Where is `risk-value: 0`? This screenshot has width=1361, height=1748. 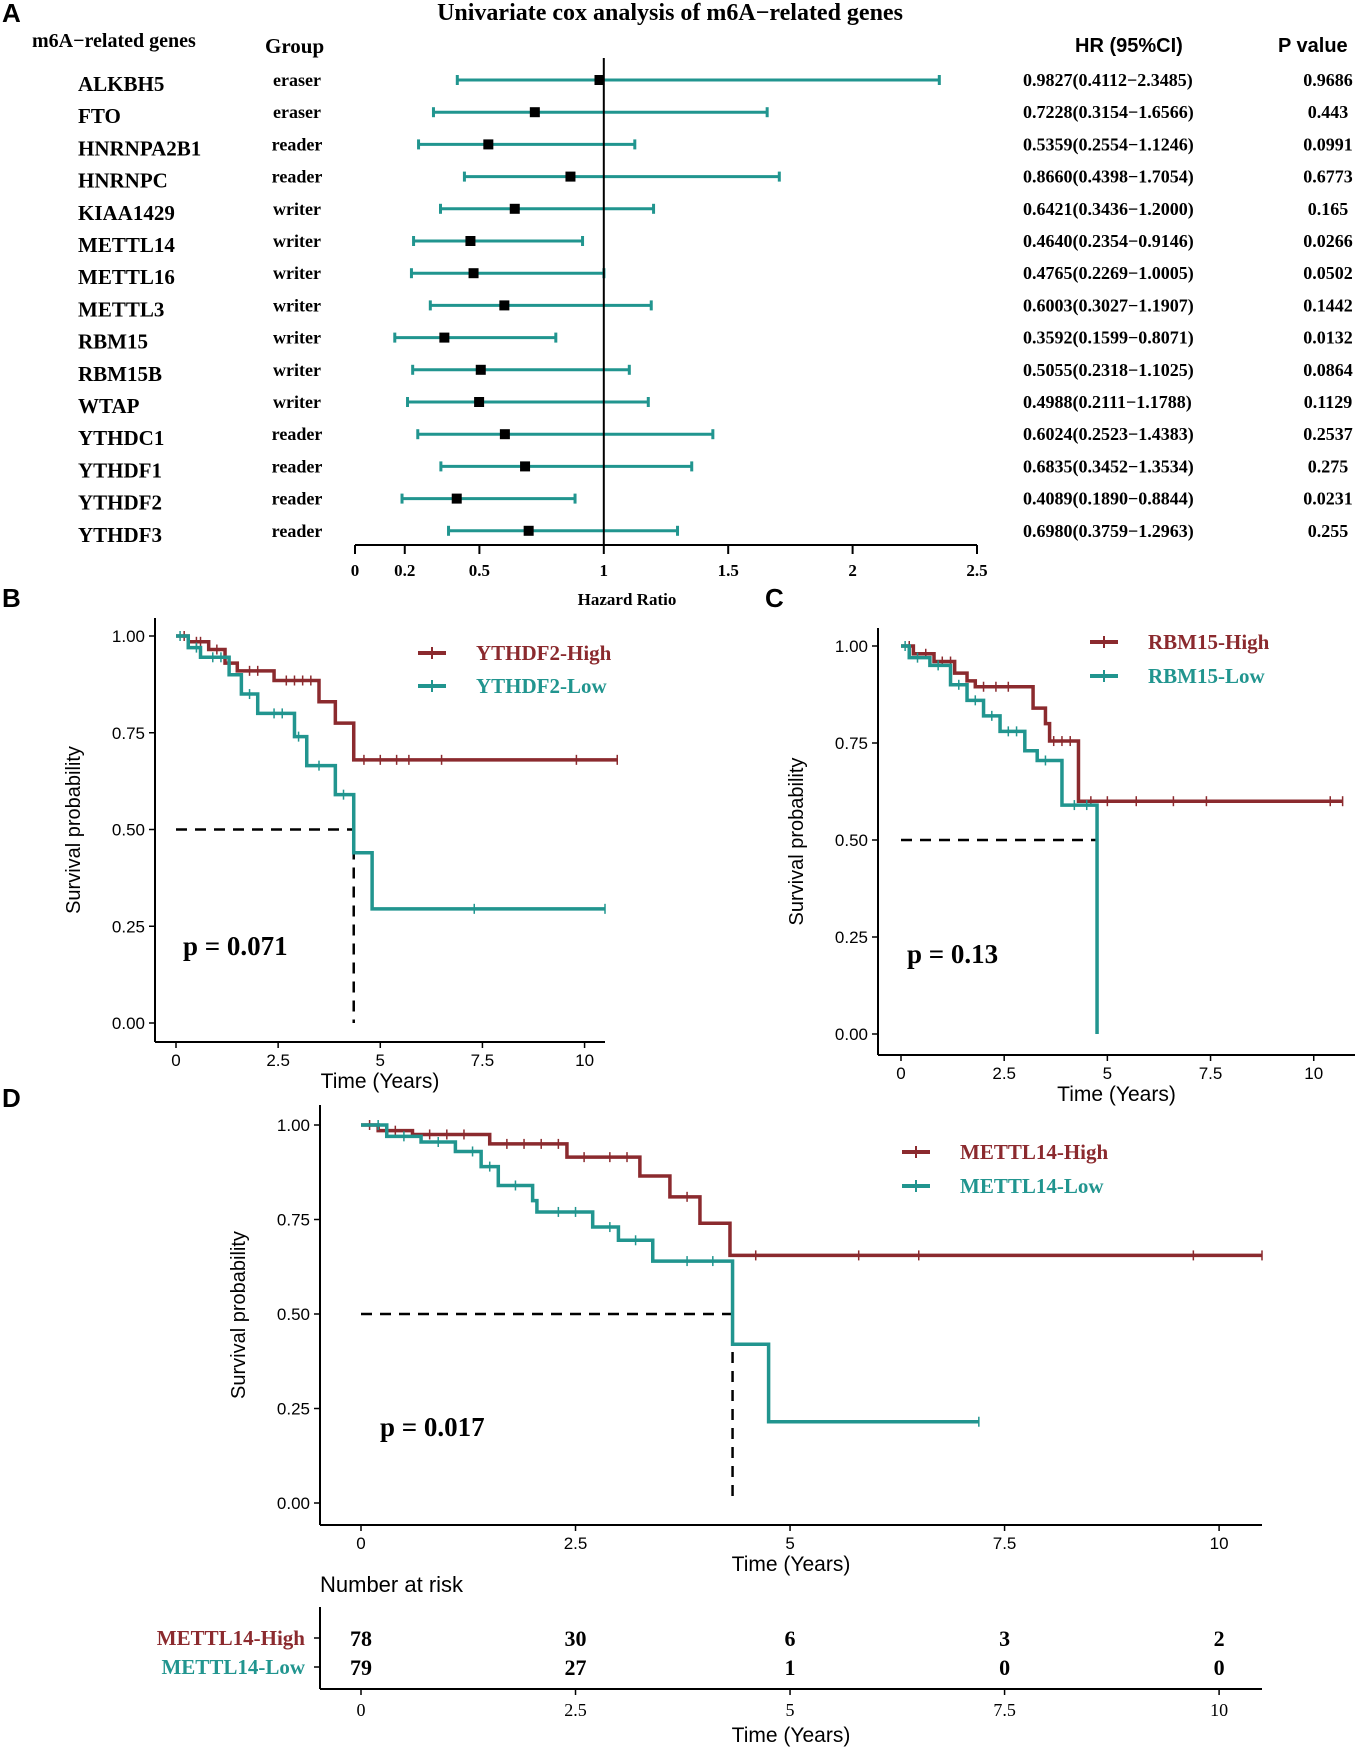 risk-value: 0 is located at coordinates (1004, 1667).